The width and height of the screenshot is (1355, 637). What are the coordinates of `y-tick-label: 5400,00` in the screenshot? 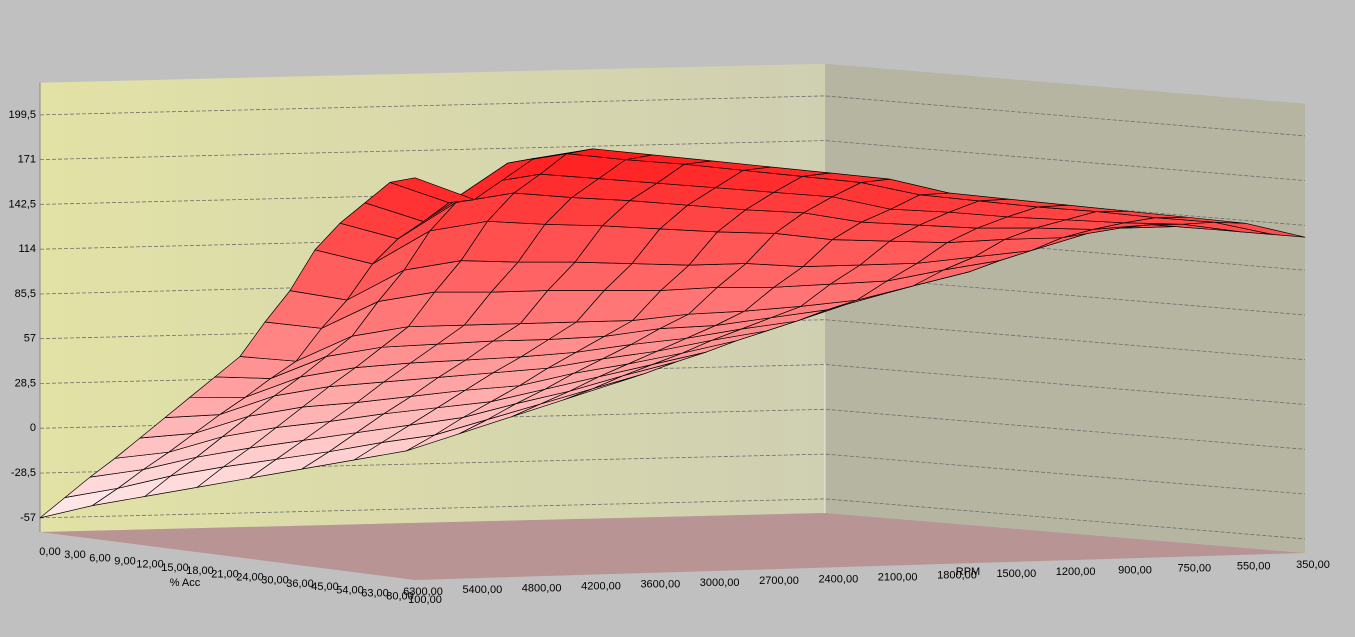 It's located at (482, 590).